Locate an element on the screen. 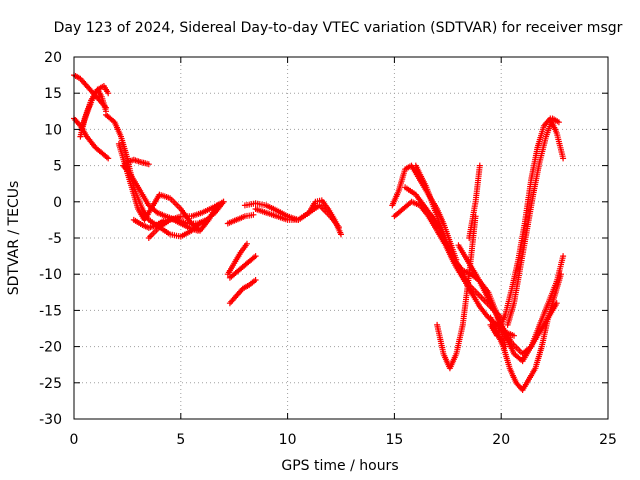  x-tick-label: 20 is located at coordinates (501, 440).